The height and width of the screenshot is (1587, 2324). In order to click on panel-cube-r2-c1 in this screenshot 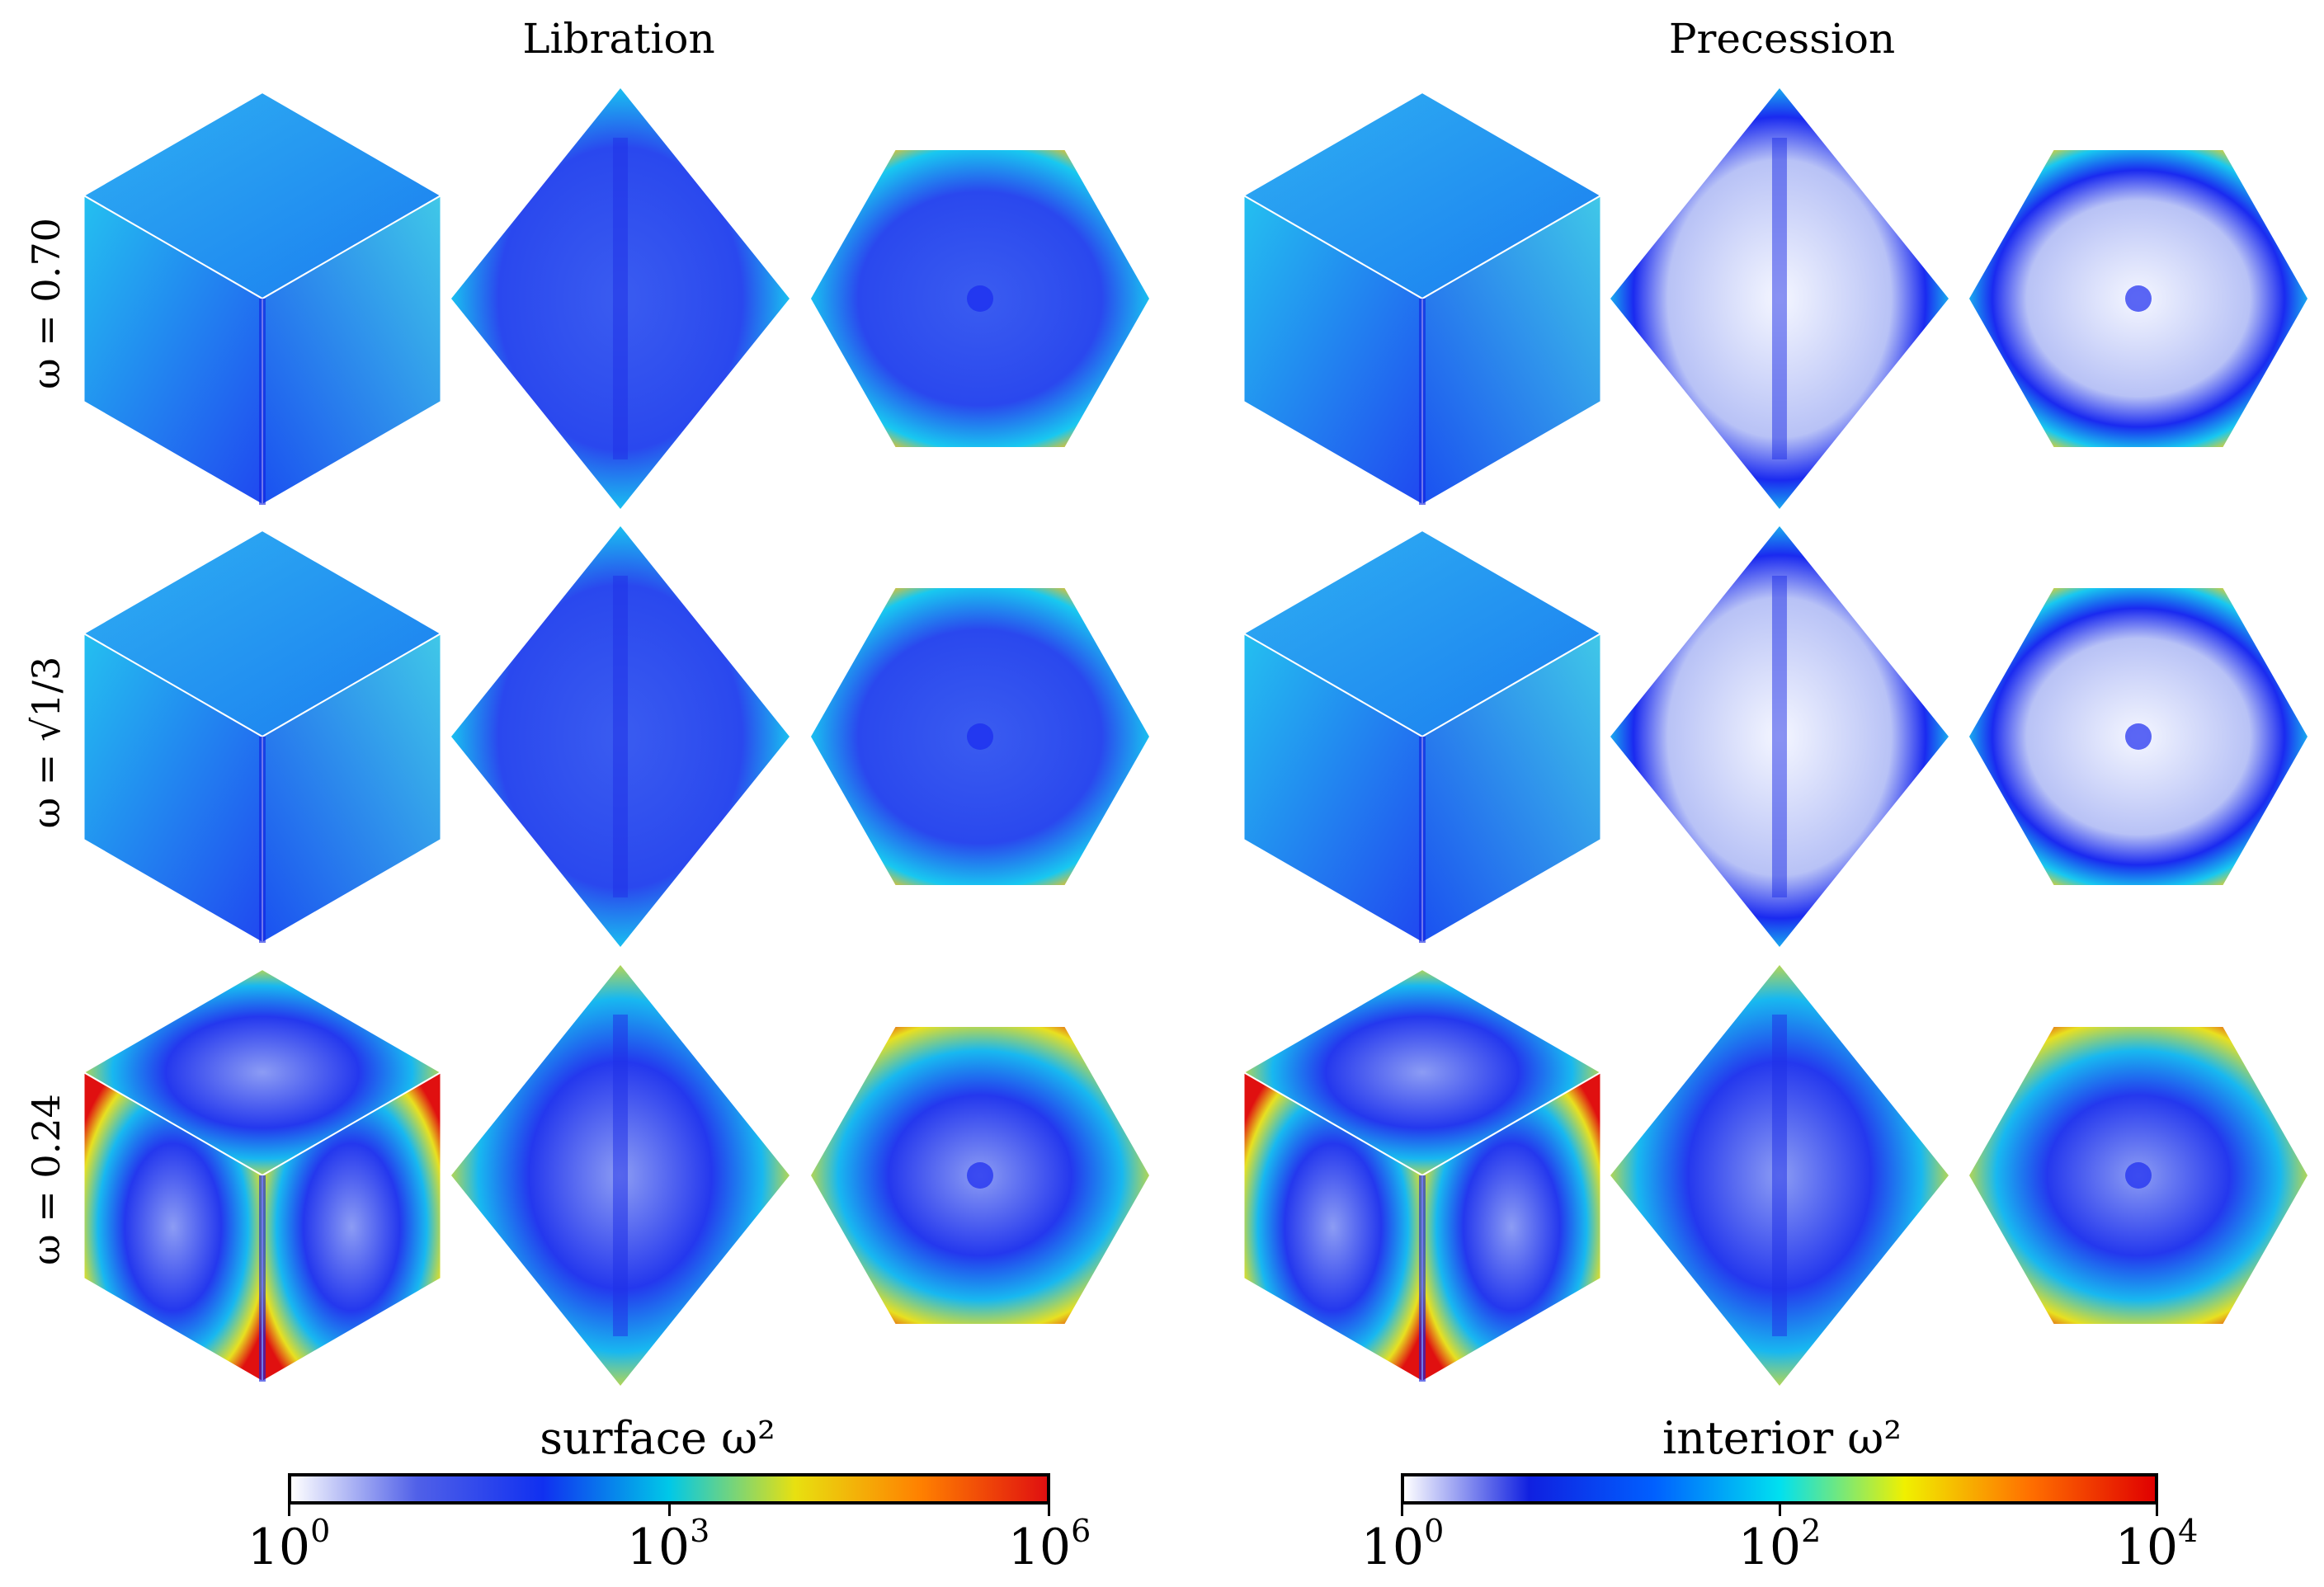, I will do `click(262, 736)`.